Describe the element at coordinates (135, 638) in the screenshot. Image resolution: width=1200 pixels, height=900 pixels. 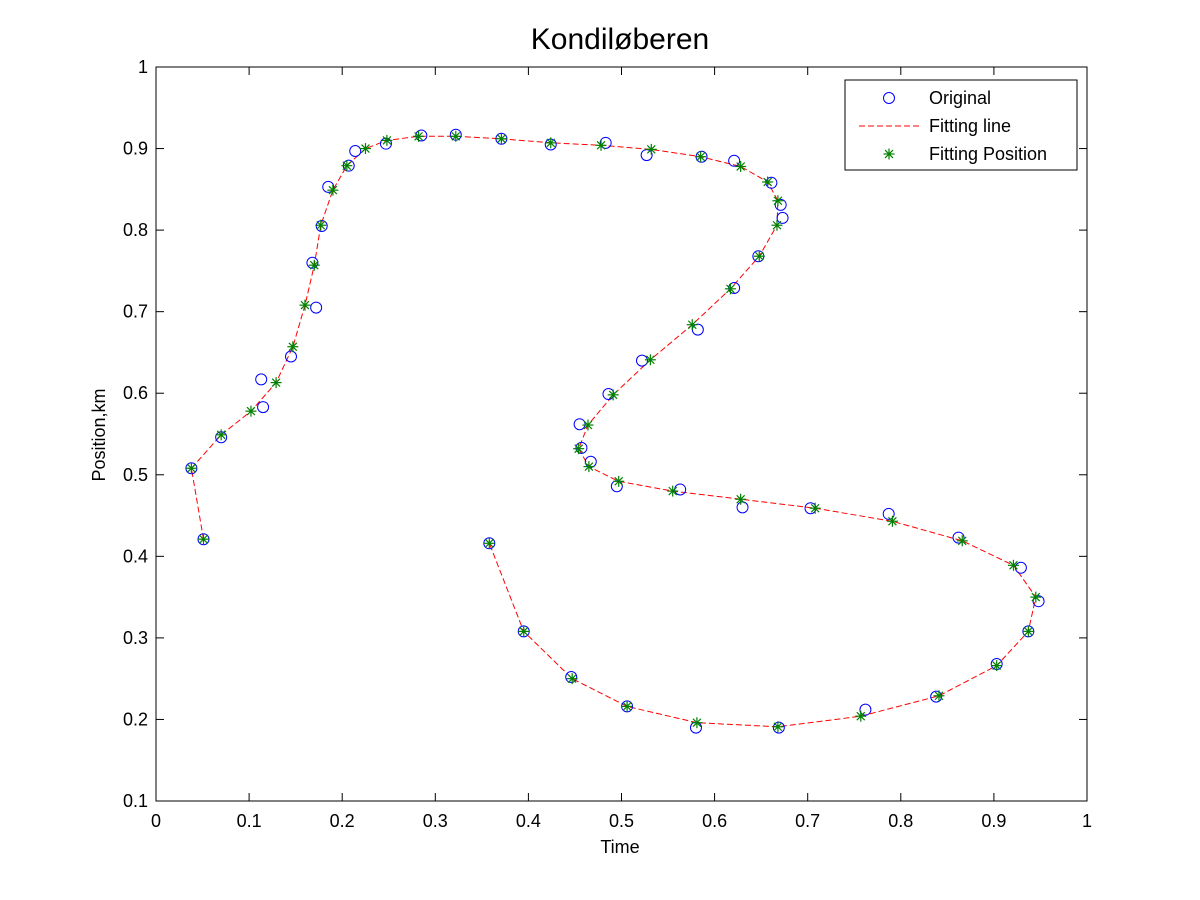
I see `y-tick-label: 0.3` at that location.